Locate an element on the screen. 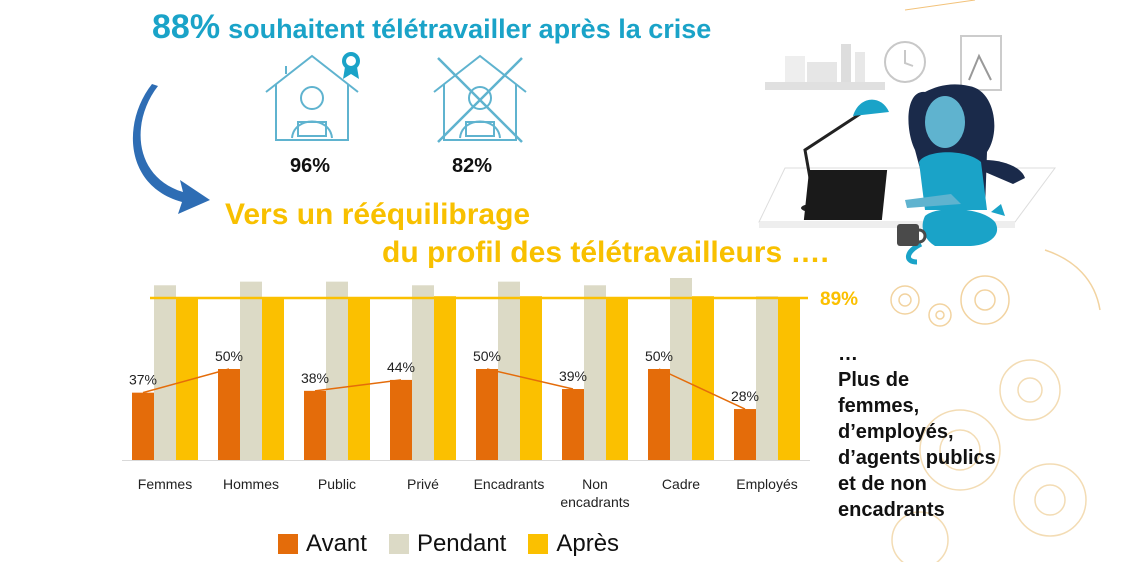  side-note-line: et de non is located at coordinates (882, 484).